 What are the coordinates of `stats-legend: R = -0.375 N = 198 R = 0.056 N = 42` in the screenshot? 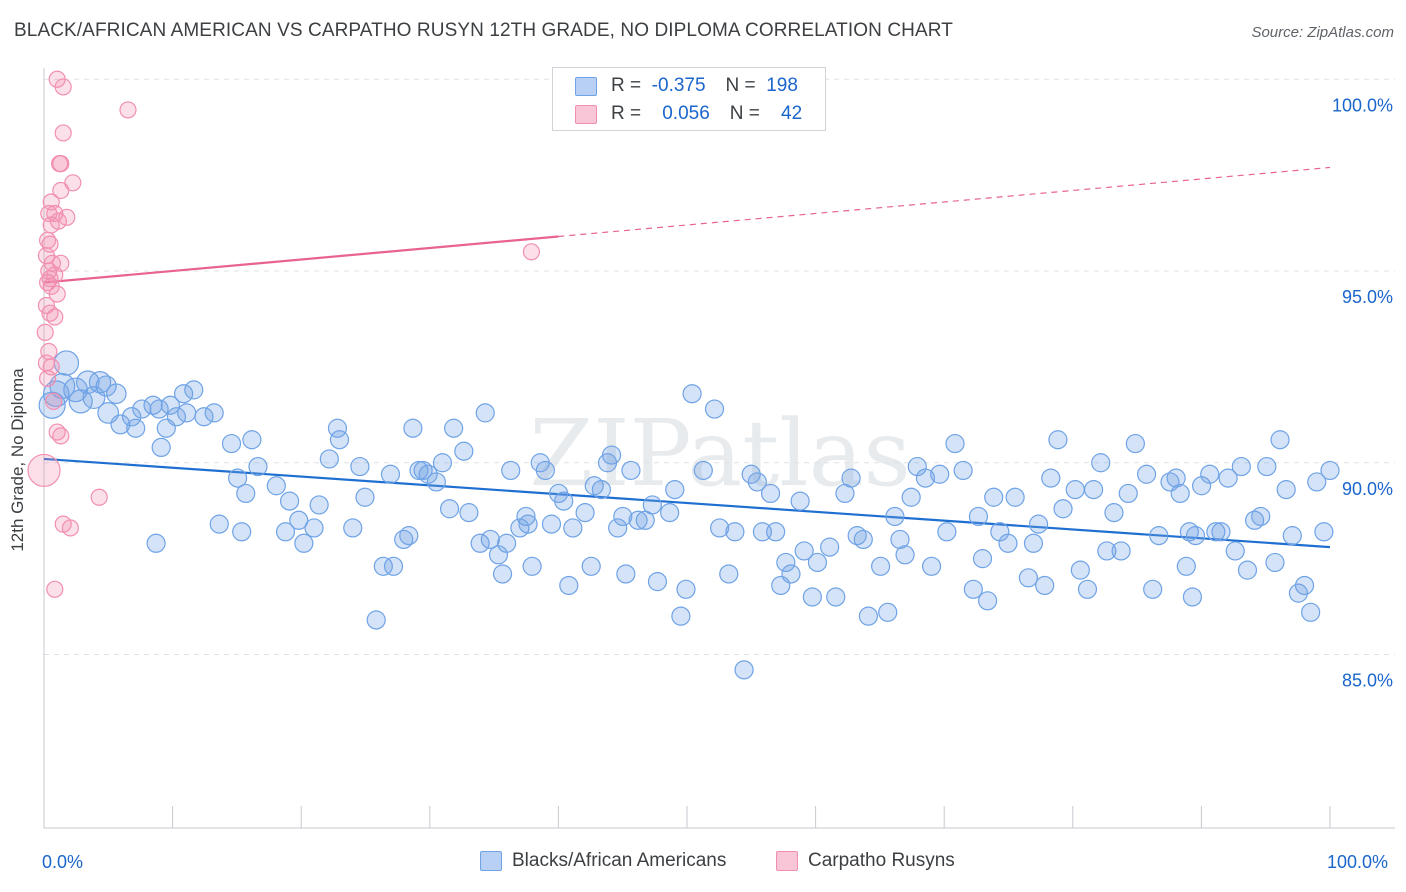 It's located at (689, 99).